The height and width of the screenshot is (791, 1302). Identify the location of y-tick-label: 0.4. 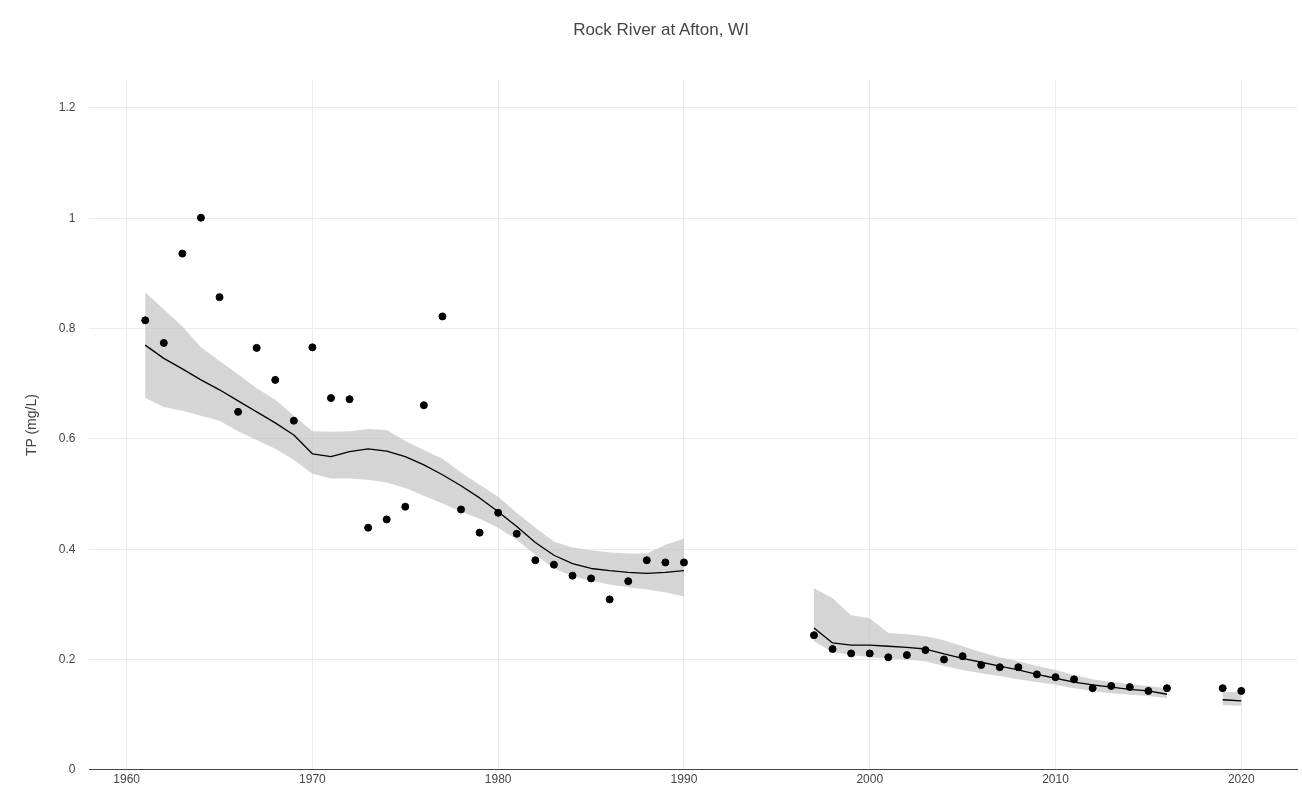
(67, 548).